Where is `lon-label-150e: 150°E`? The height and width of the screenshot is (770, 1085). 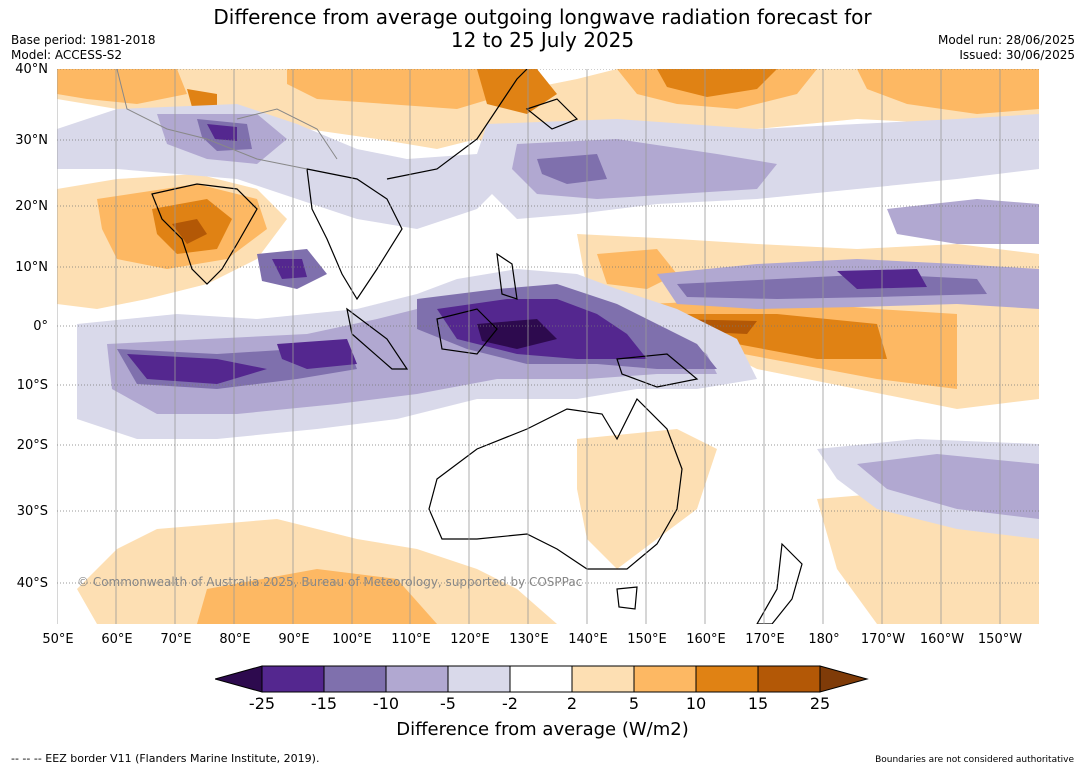 lon-label-150e: 150°E is located at coordinates (647, 639).